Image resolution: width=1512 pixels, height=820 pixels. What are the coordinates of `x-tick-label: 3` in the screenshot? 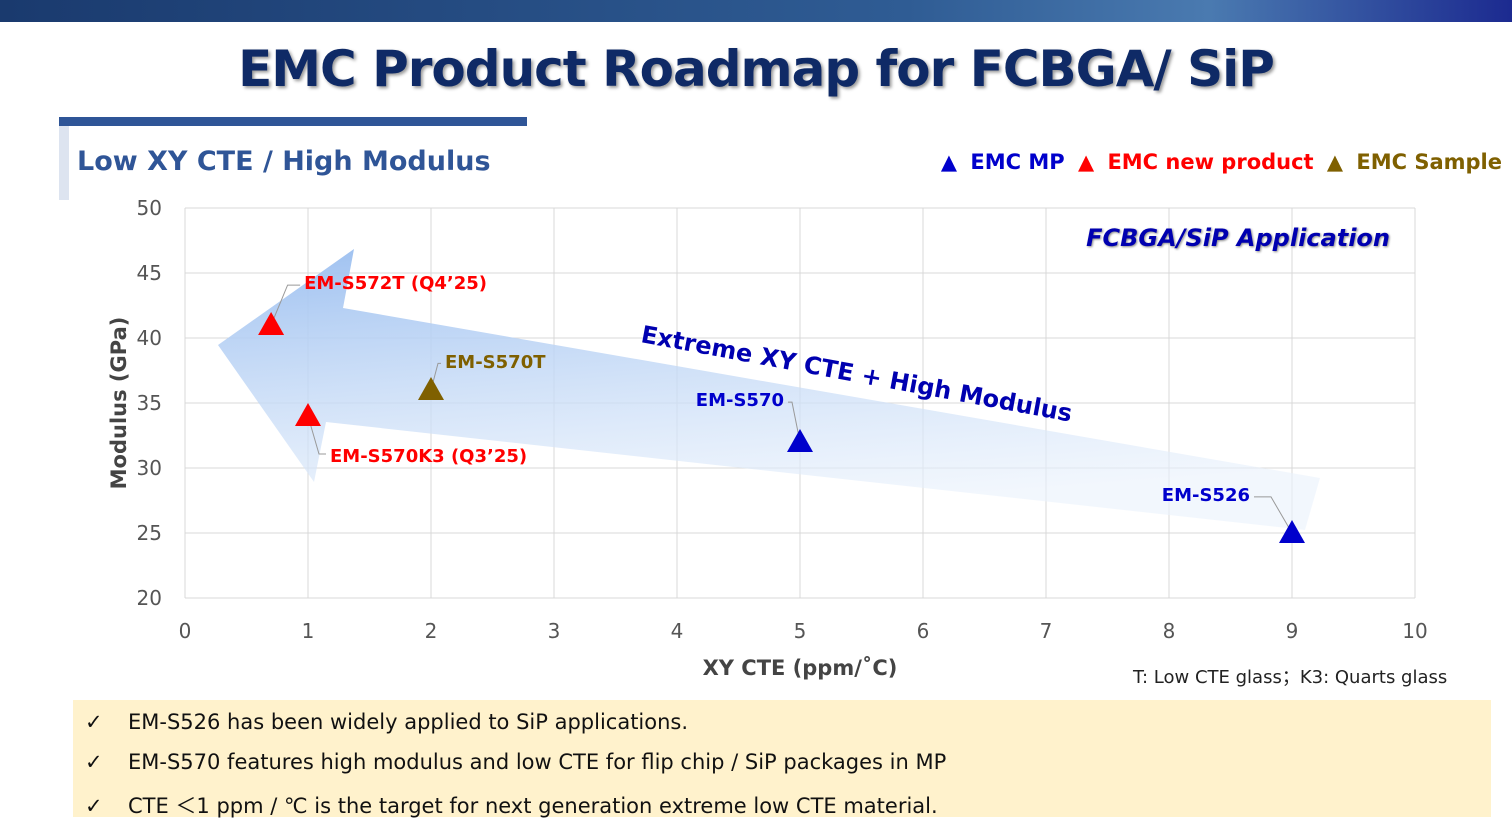 It's located at (554, 631).